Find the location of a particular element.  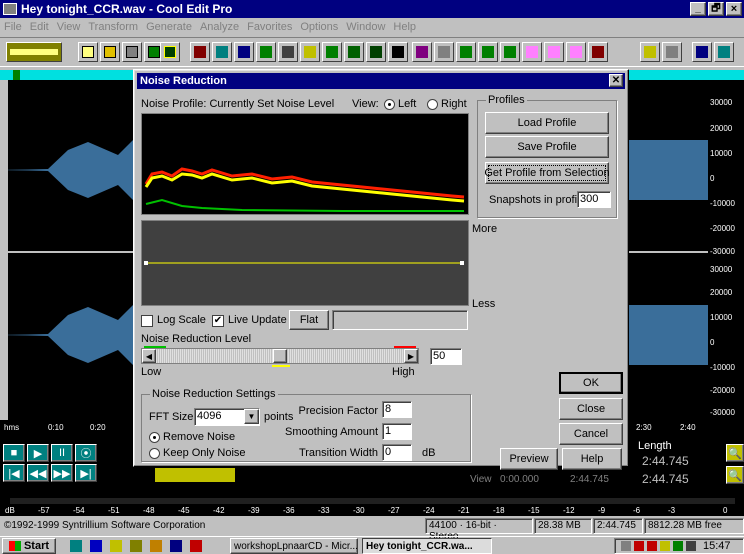

menu-favorites: Favorites is located at coordinates (269, 27).